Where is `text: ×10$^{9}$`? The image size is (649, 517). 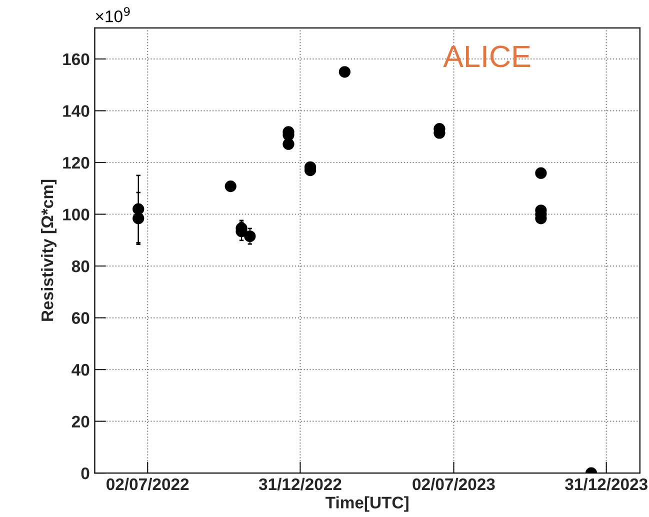 text: ×10$^{9}$ is located at coordinates (113, 14).